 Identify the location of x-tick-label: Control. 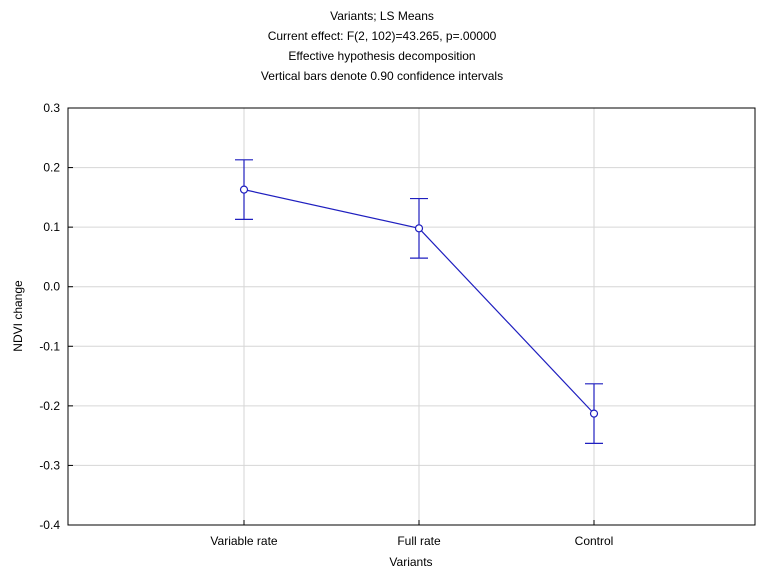
(594, 541).